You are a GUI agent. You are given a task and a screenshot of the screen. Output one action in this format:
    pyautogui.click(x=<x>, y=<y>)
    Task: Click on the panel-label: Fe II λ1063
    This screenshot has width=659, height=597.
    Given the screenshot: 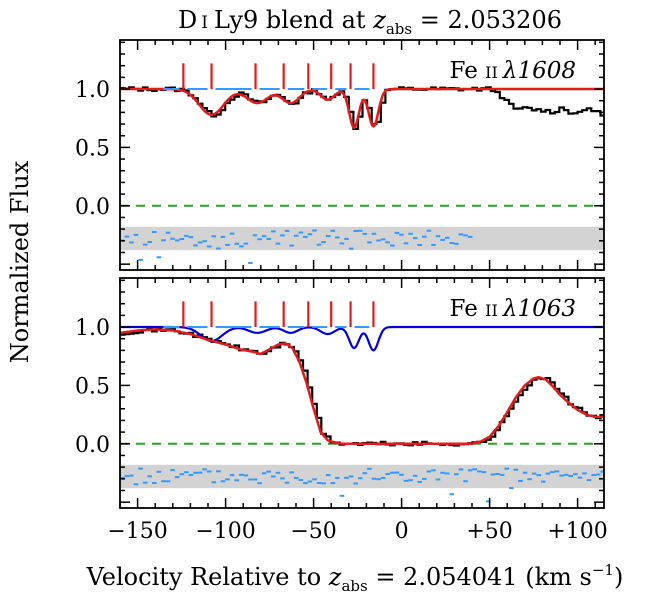 What is the action you would take?
    pyautogui.click(x=513, y=309)
    